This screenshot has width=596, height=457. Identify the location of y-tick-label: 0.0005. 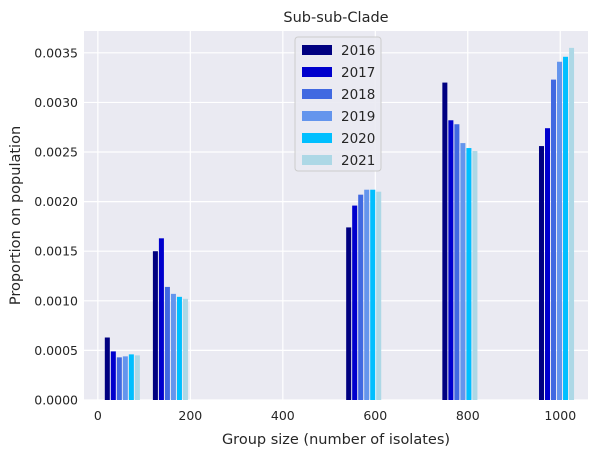
(56, 350).